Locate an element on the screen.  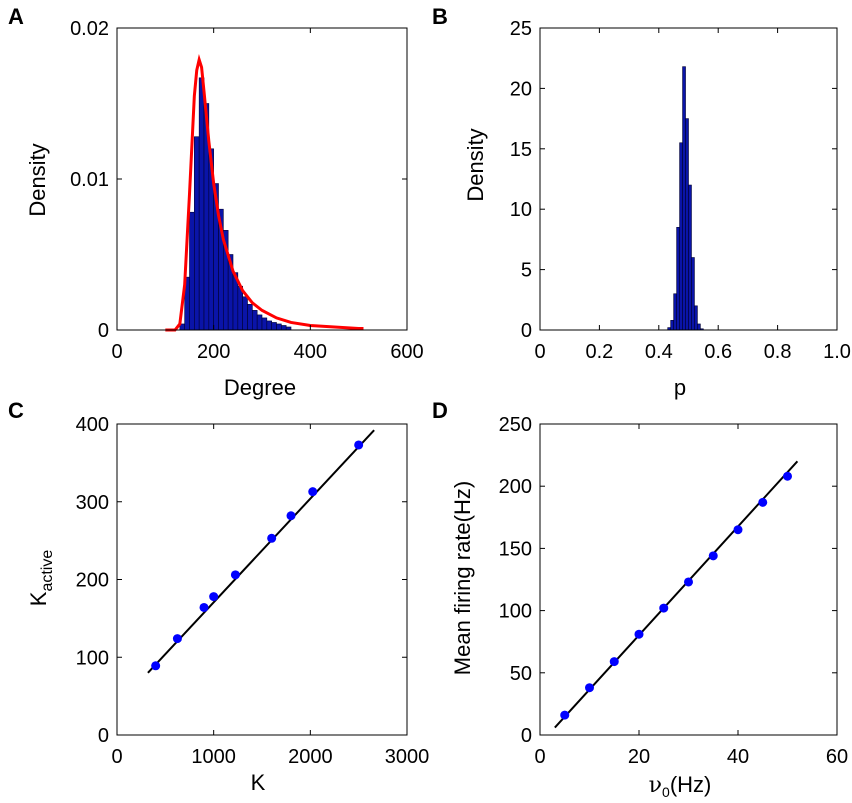
panel-c-y-tick-label: 200 is located at coordinates (92, 581).